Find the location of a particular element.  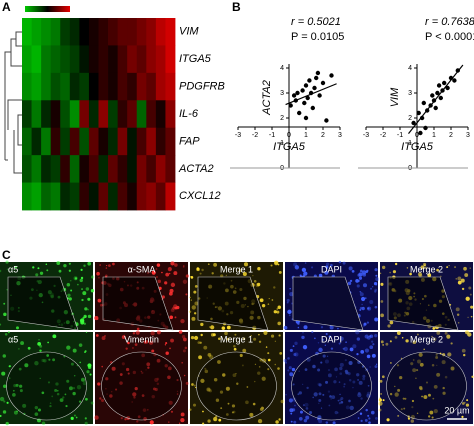

row-label: IL-6 is located at coordinates (189, 114).